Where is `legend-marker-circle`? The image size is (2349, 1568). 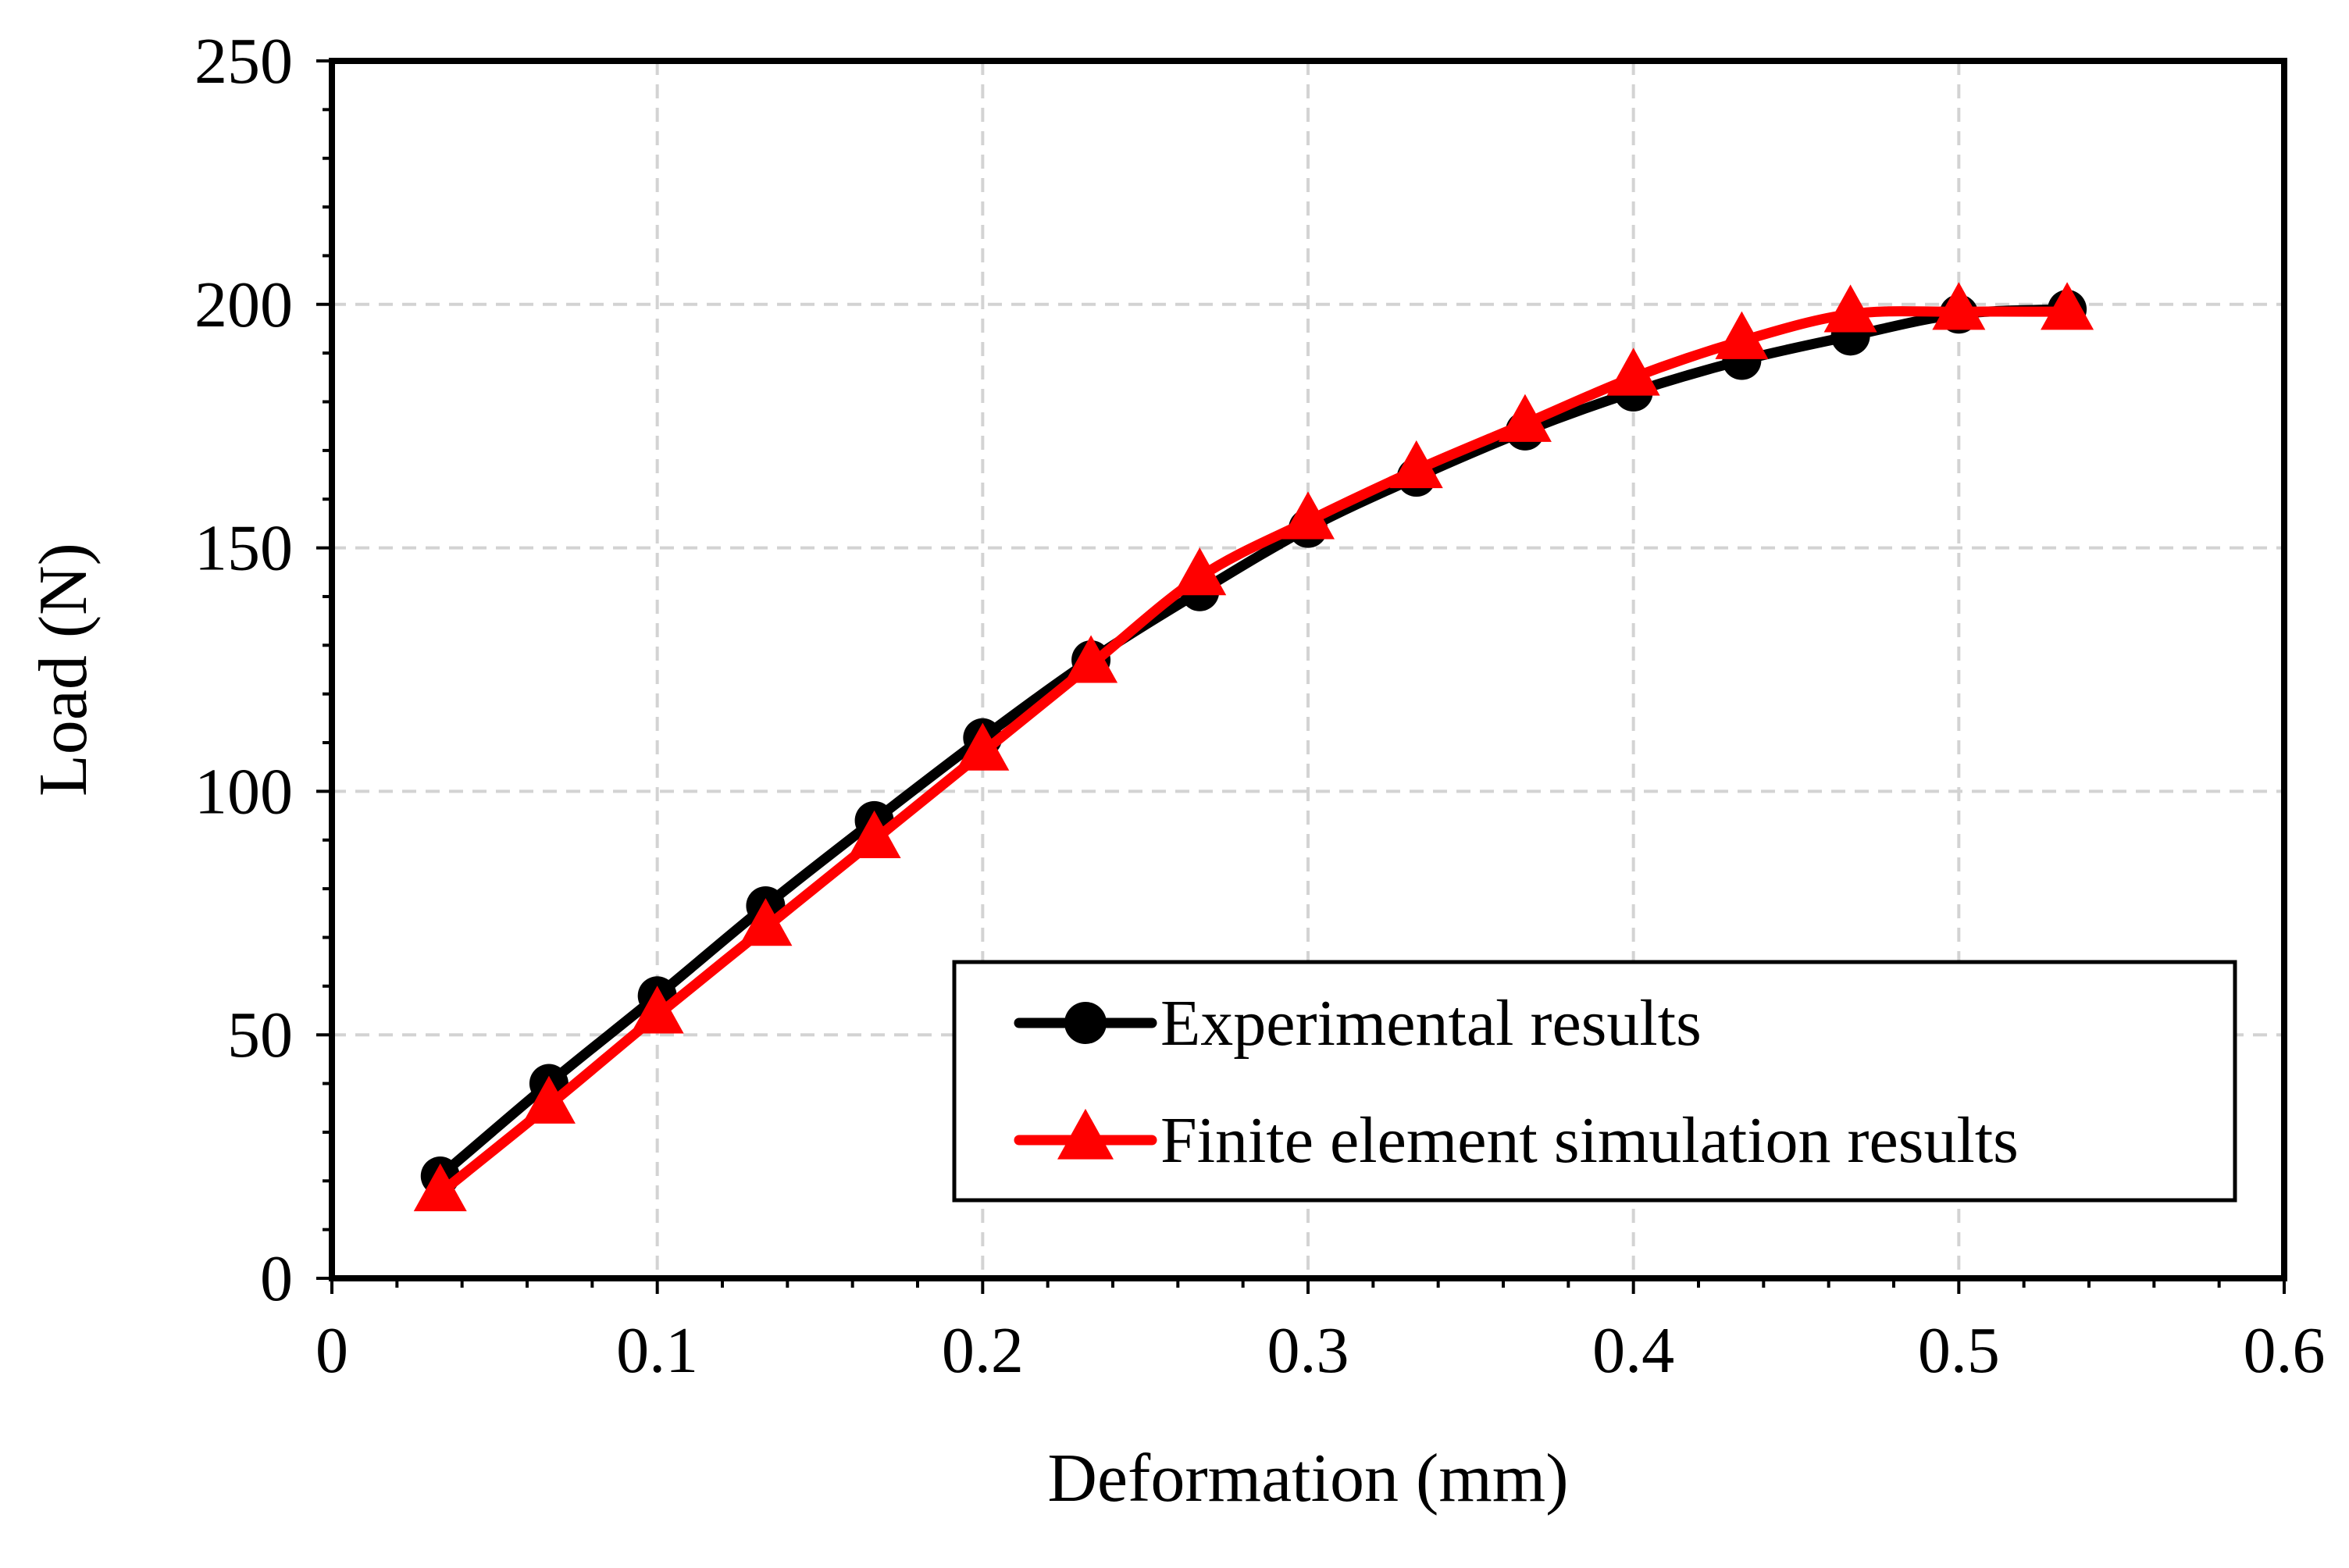 legend-marker-circle is located at coordinates (1085, 1023).